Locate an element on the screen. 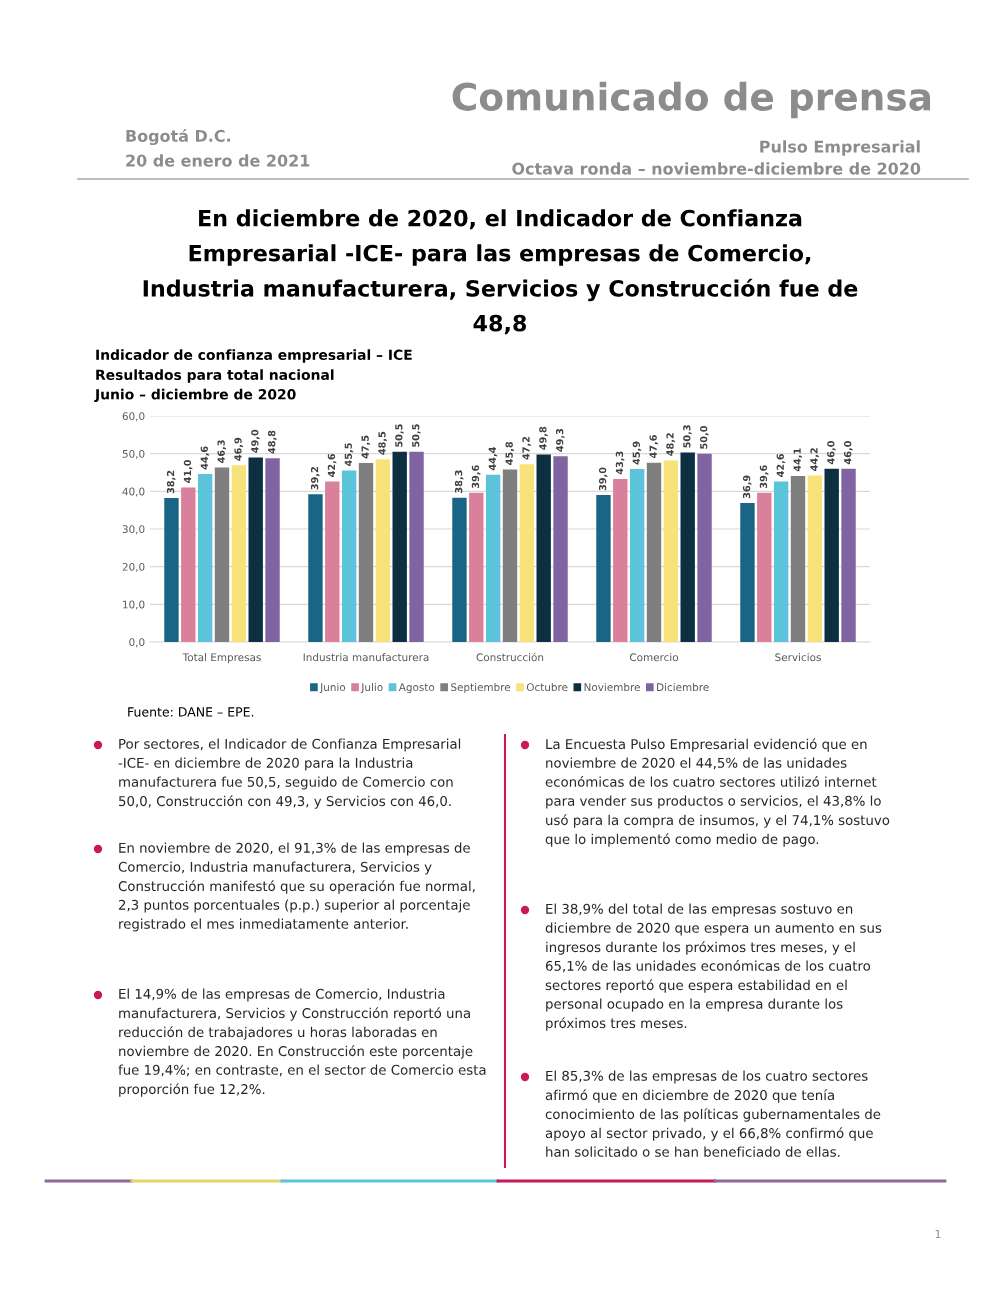 The height and width of the screenshot is (1294, 1000). text: La Encuesta Pulso Empresarial evidenció que en noviembre de 2020 el 44,5% de las unidades económicas de los cuatro sectores utilizó internet para vender sus productos o servicios, el 43,8% lo usó para la compra de insumos, y el 74,1% sostuvo que lo implementó como medio de pago. is located at coordinates (717, 792).